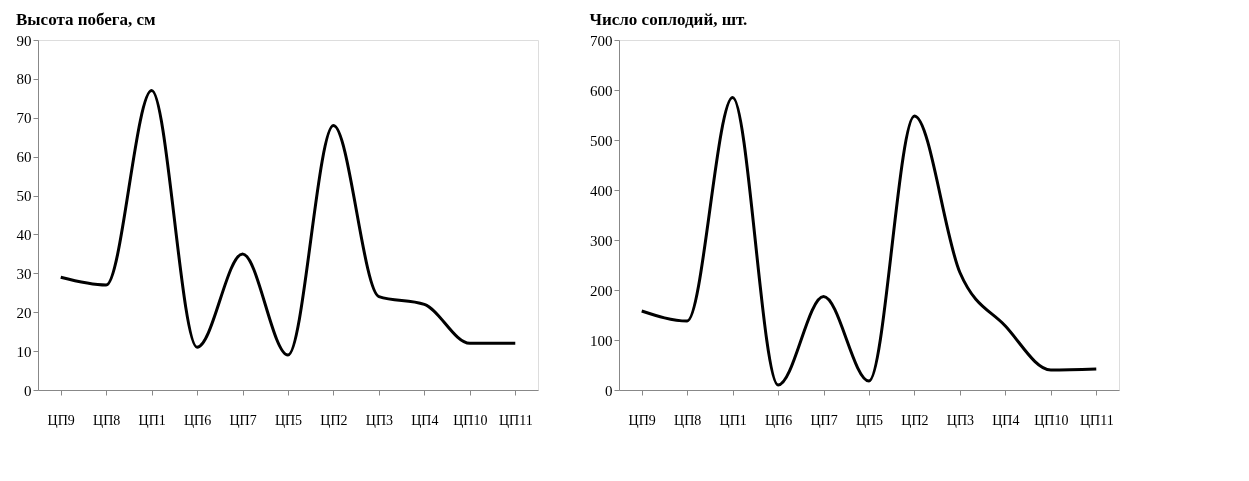 The image size is (1249, 481). I want to click on y-tick-label: 400, so click(601, 190).